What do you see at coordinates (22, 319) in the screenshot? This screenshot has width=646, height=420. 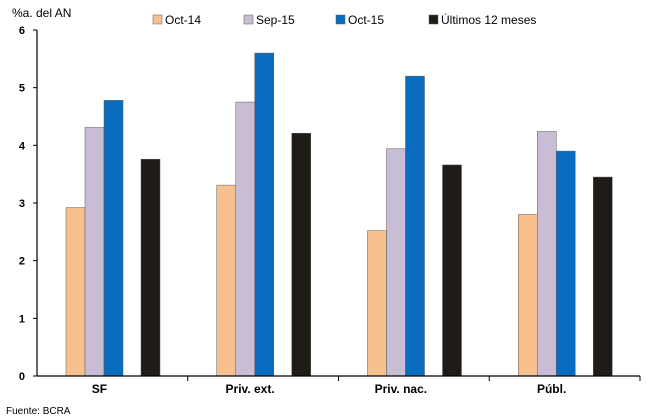 I see `y-tick-label: 1` at bounding box center [22, 319].